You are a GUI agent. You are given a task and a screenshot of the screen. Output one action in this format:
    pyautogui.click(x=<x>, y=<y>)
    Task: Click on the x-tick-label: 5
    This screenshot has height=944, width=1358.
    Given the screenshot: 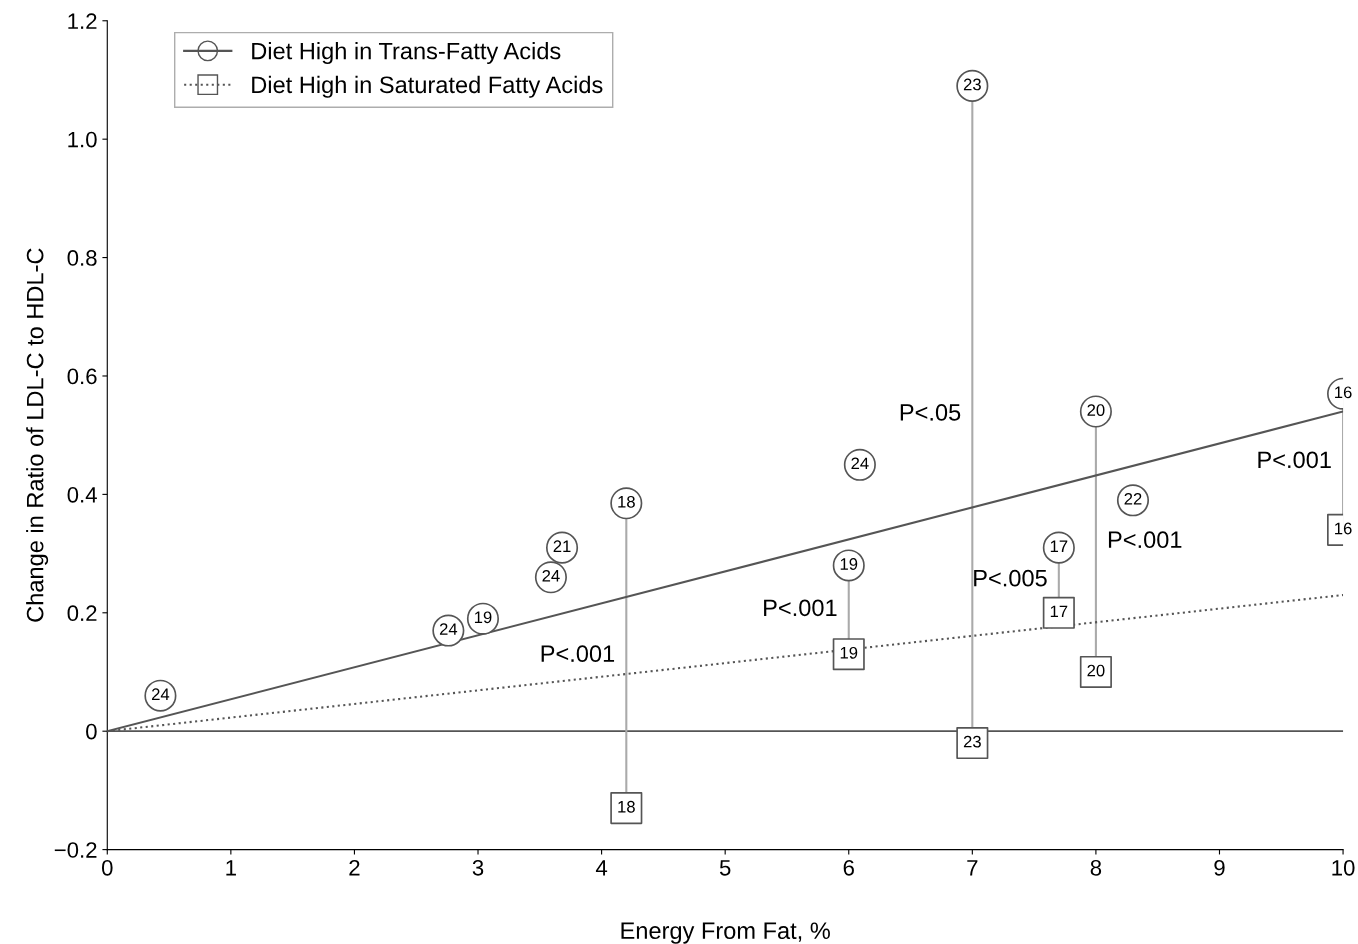 What is the action you would take?
    pyautogui.click(x=725, y=868)
    